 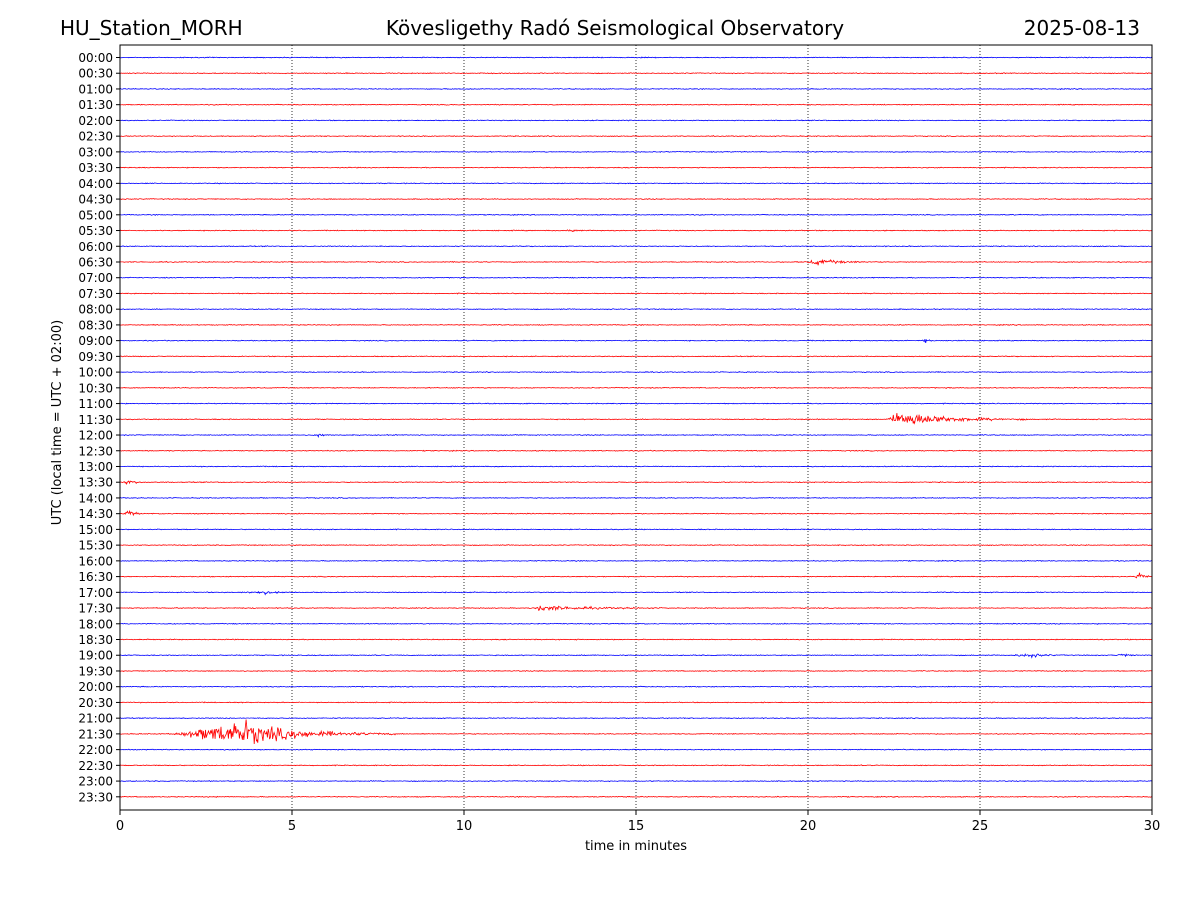 What do you see at coordinates (95, 388) in the screenshot?
I see `y-tick-label: 10:30` at bounding box center [95, 388].